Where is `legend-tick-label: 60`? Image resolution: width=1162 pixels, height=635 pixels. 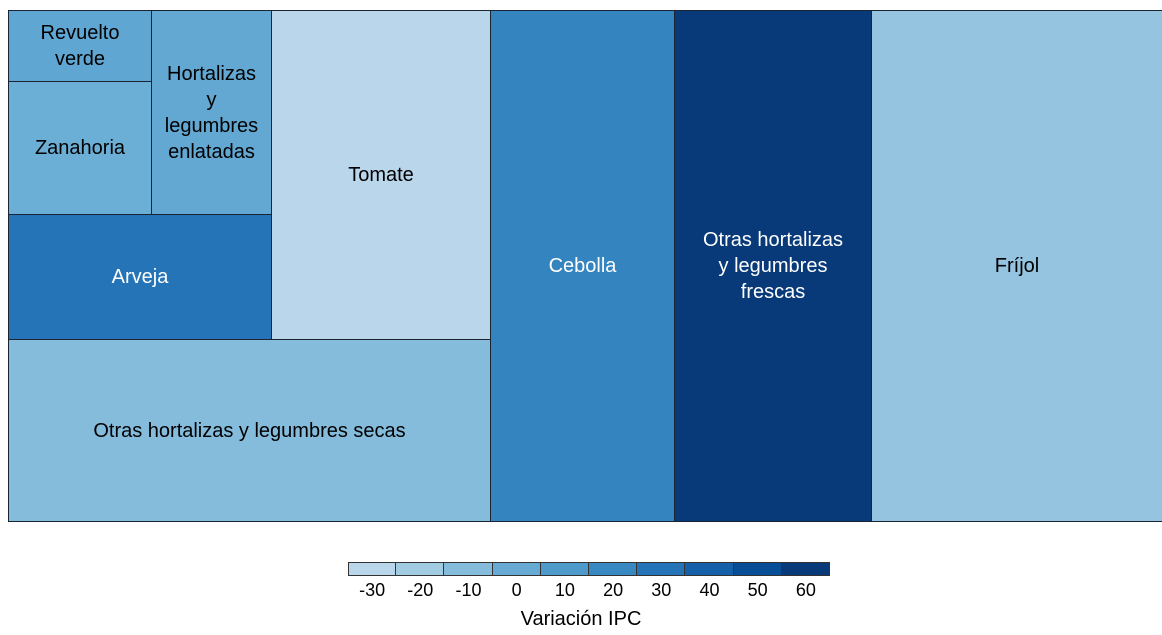 legend-tick-label: 60 is located at coordinates (805, 590).